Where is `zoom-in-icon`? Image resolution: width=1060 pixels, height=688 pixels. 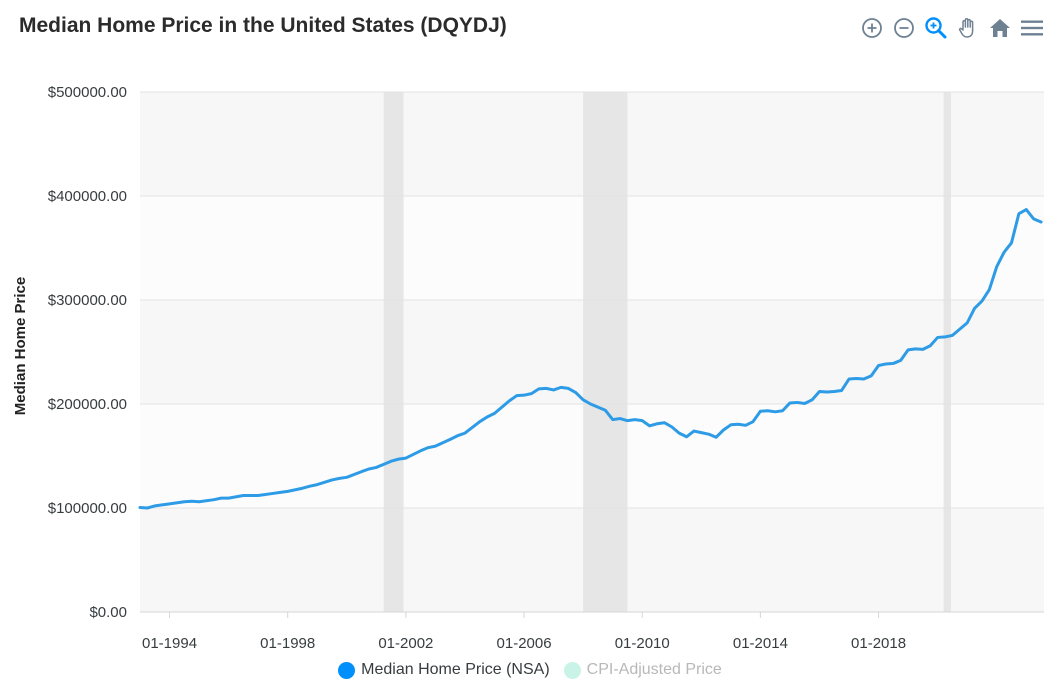
zoom-in-icon is located at coordinates (872, 28).